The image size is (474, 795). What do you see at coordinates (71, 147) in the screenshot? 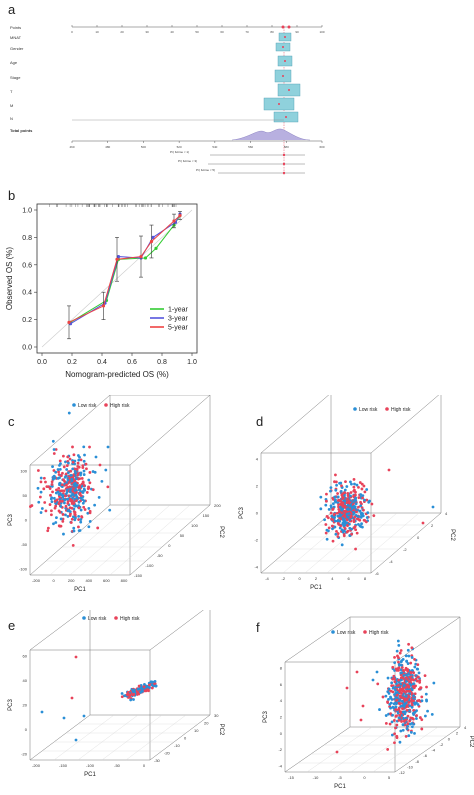
I see `total-tick-label: 460` at bounding box center [71, 147].